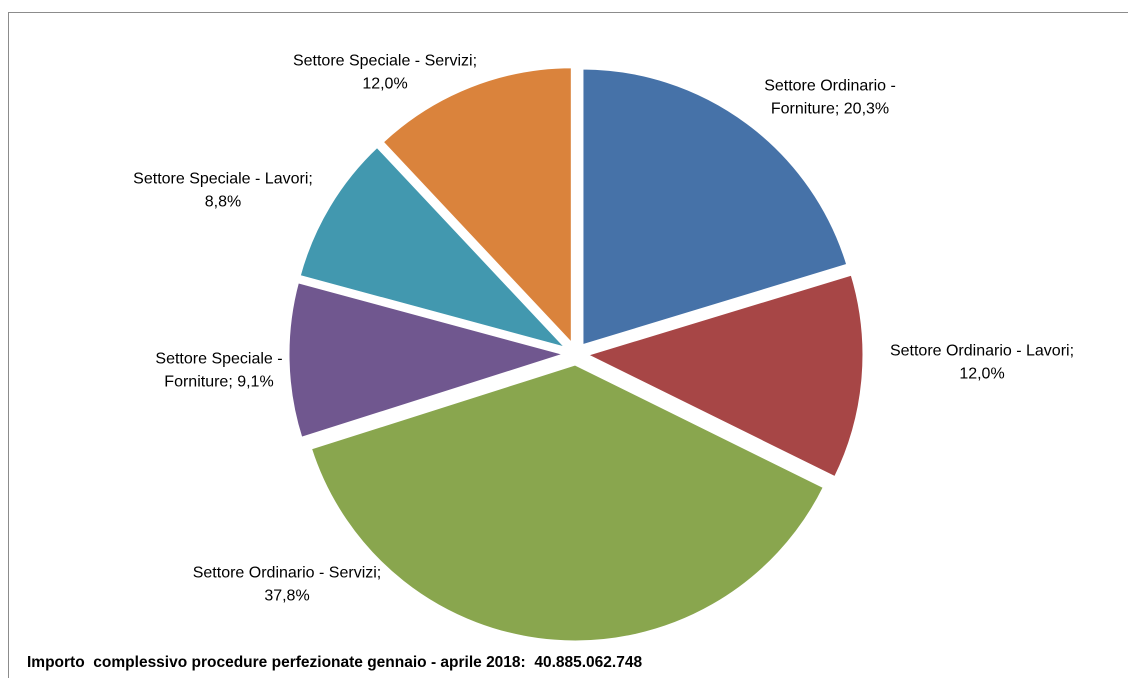  I want to click on slice-label-line: Settore Ordinario -, so click(830, 86).